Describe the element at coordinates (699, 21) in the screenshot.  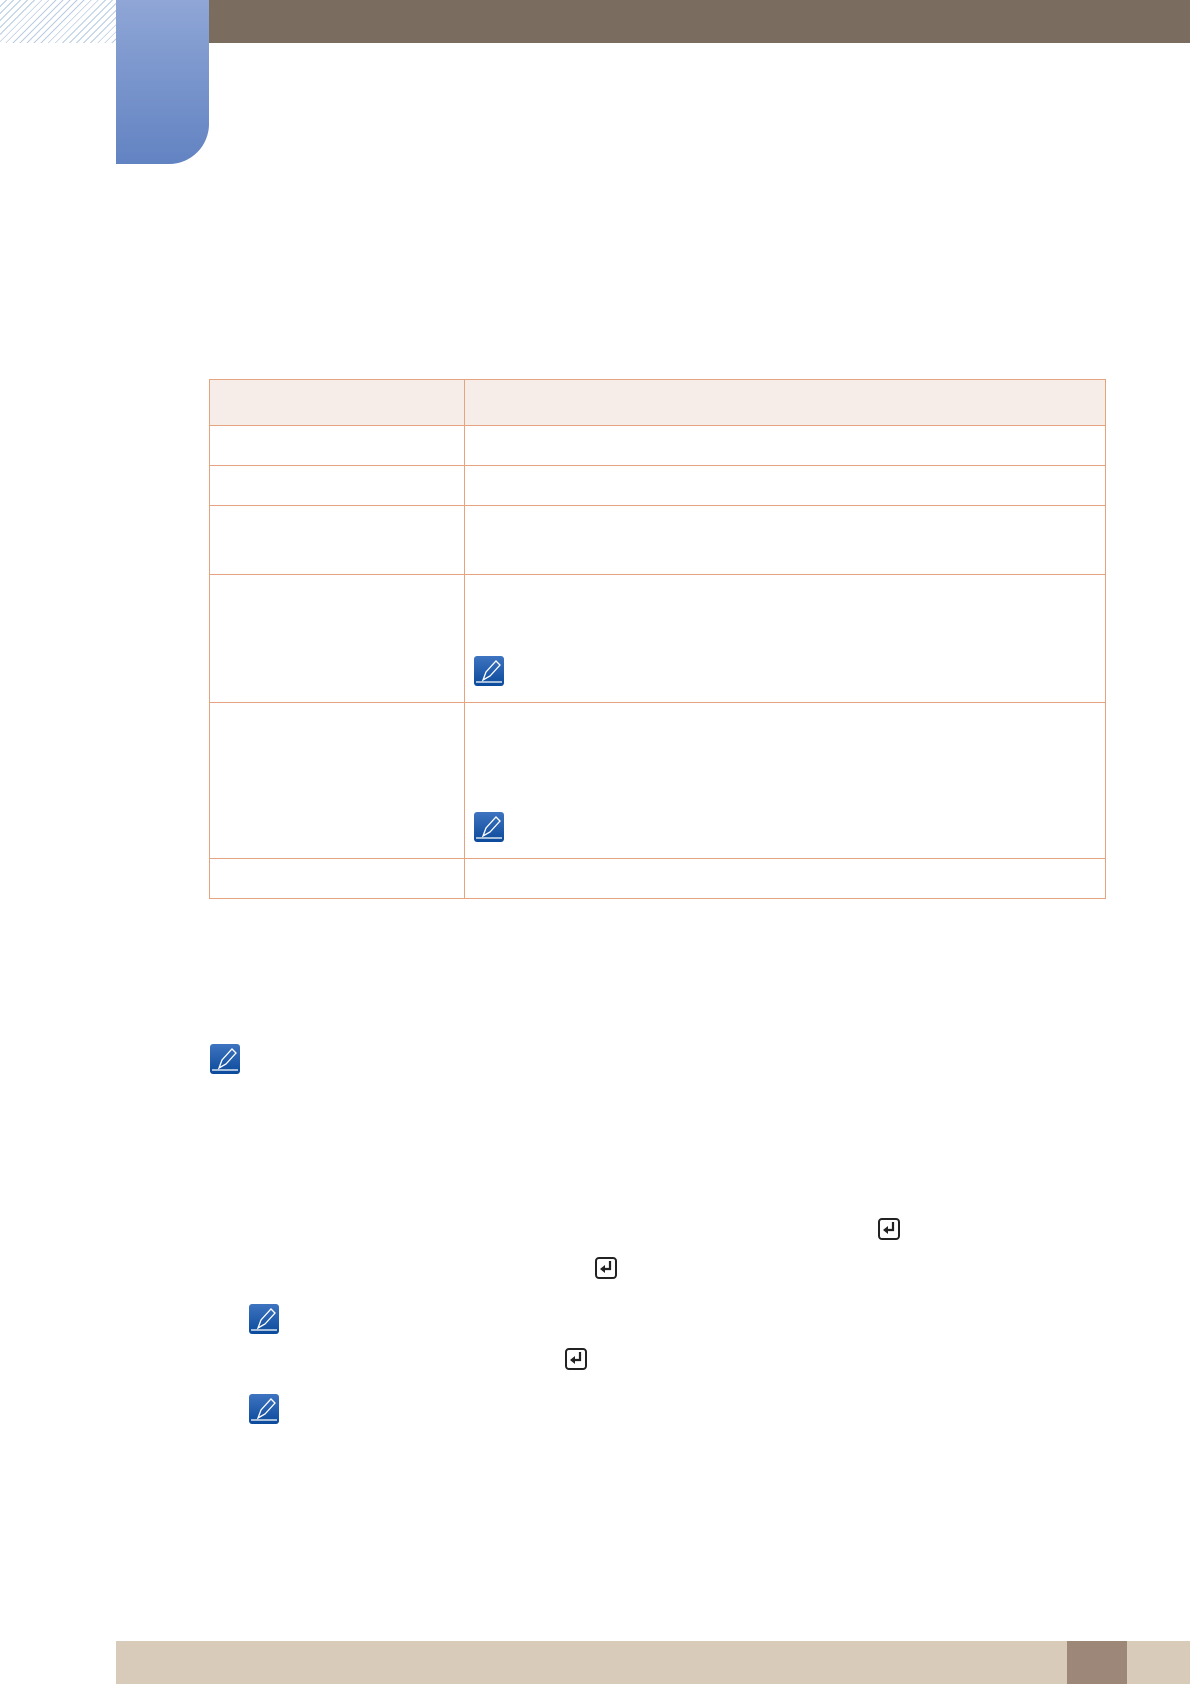
I see `header-bar` at that location.